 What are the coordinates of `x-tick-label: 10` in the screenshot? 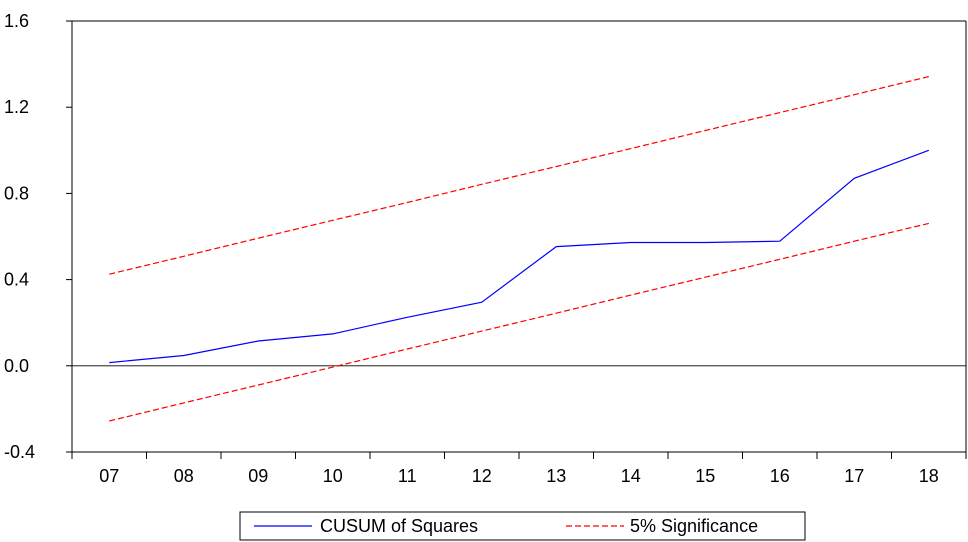 It's located at (333, 476).